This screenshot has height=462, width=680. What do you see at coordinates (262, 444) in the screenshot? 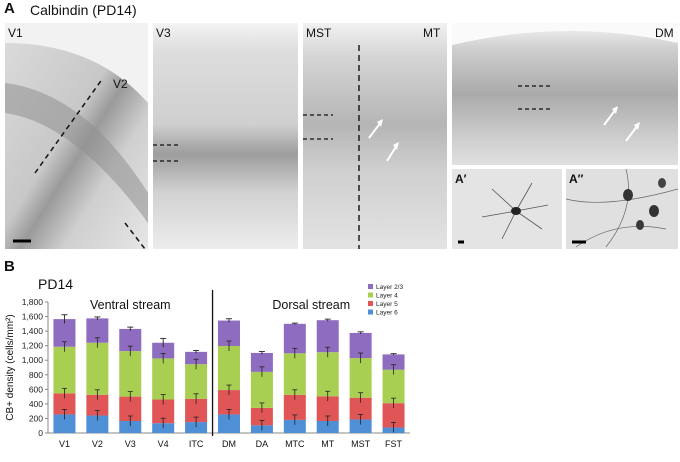
I see `x-tick-label: DA` at bounding box center [262, 444].